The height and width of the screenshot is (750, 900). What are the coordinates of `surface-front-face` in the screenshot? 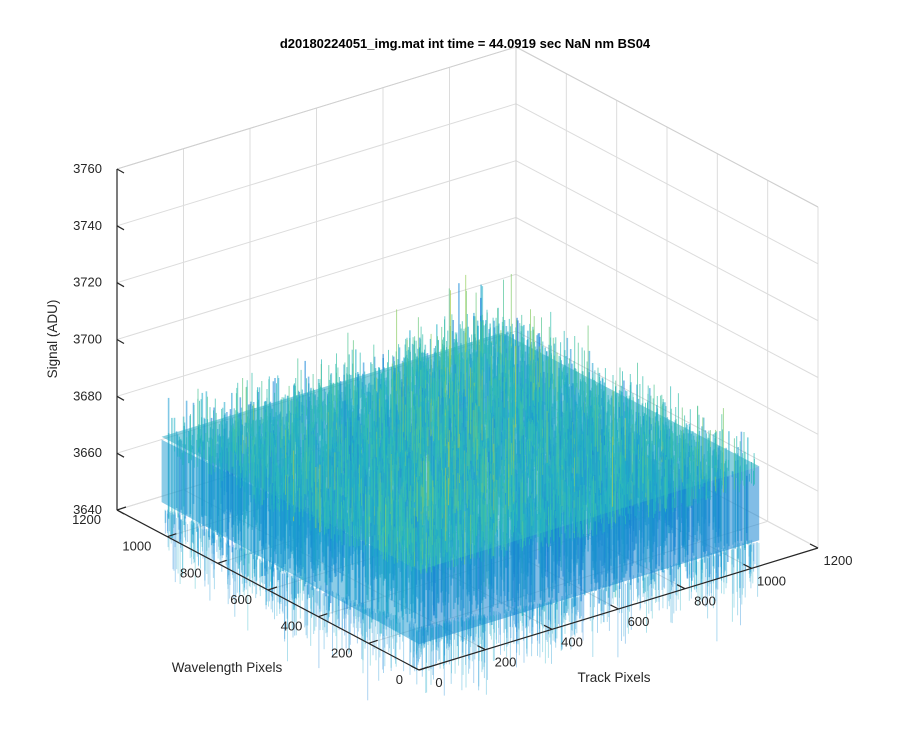 It's located at (589, 555).